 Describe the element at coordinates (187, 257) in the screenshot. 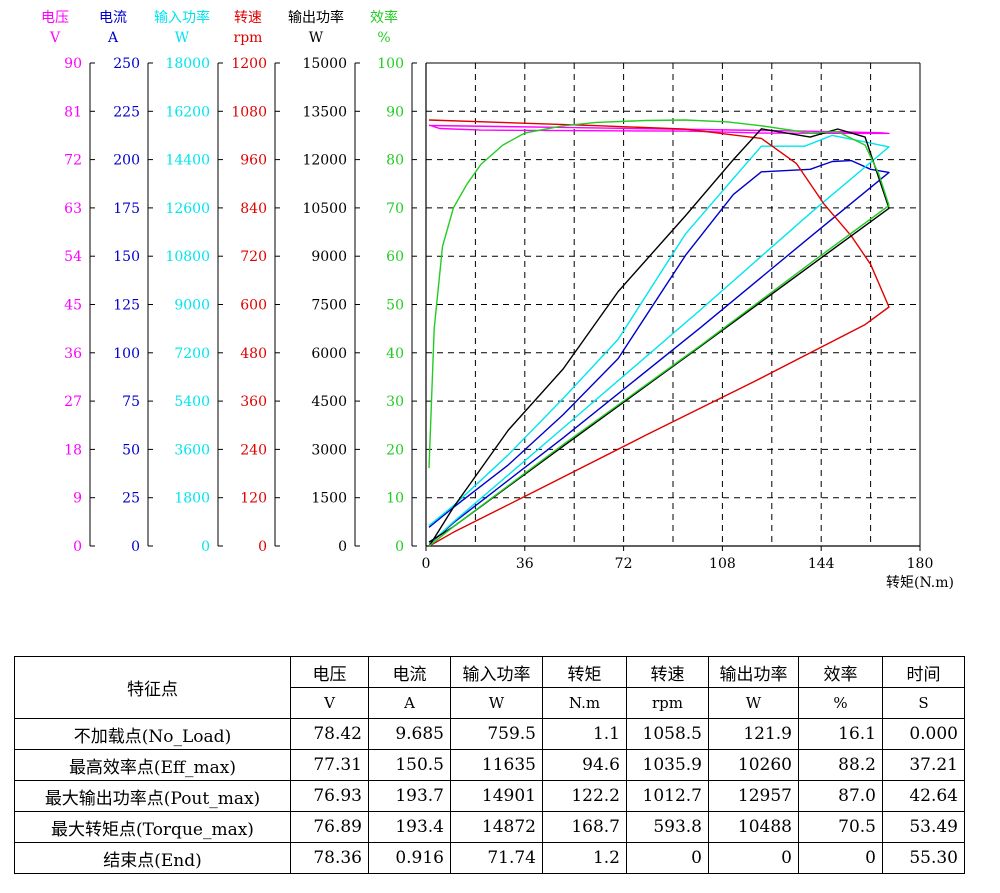

I see `y-tick-label-input_power: 10800` at that location.